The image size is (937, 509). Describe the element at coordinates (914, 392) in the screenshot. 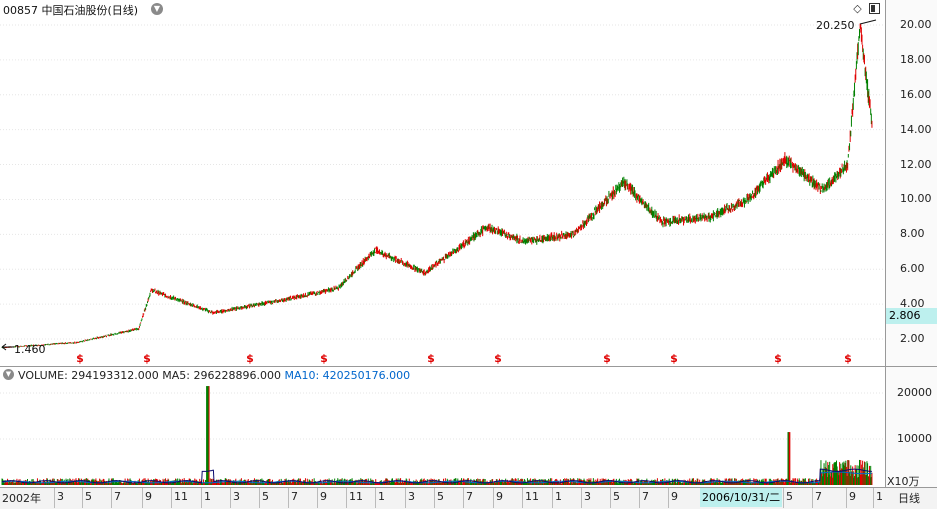

I see `volume-tick-label: 20000` at that location.